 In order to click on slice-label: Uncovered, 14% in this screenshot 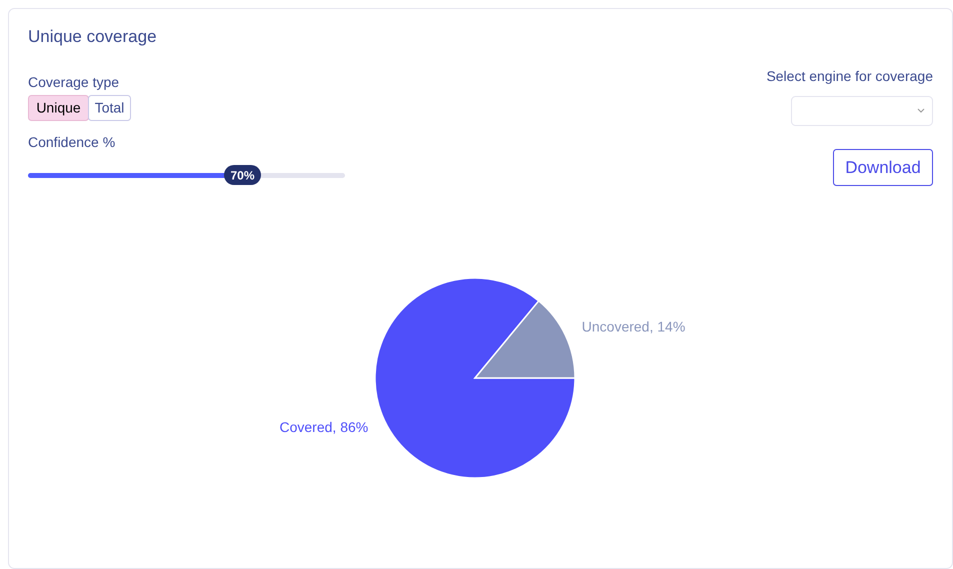, I will do `click(634, 326)`.